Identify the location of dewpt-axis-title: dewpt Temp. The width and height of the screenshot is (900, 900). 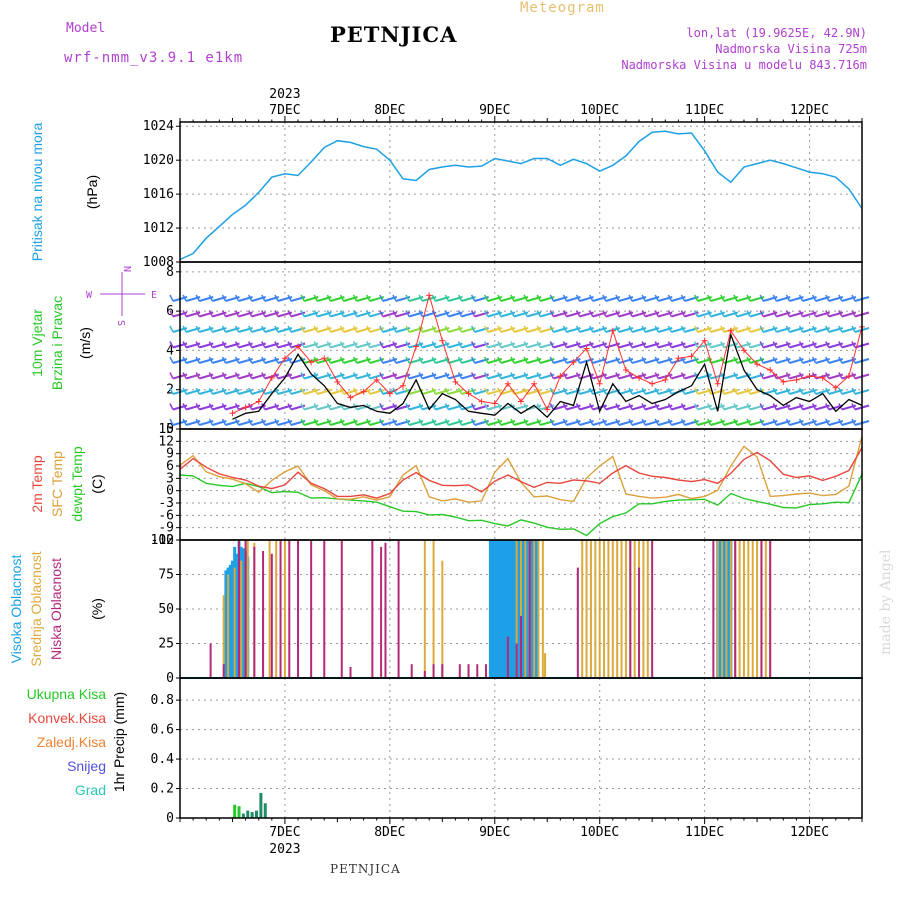
(77, 483).